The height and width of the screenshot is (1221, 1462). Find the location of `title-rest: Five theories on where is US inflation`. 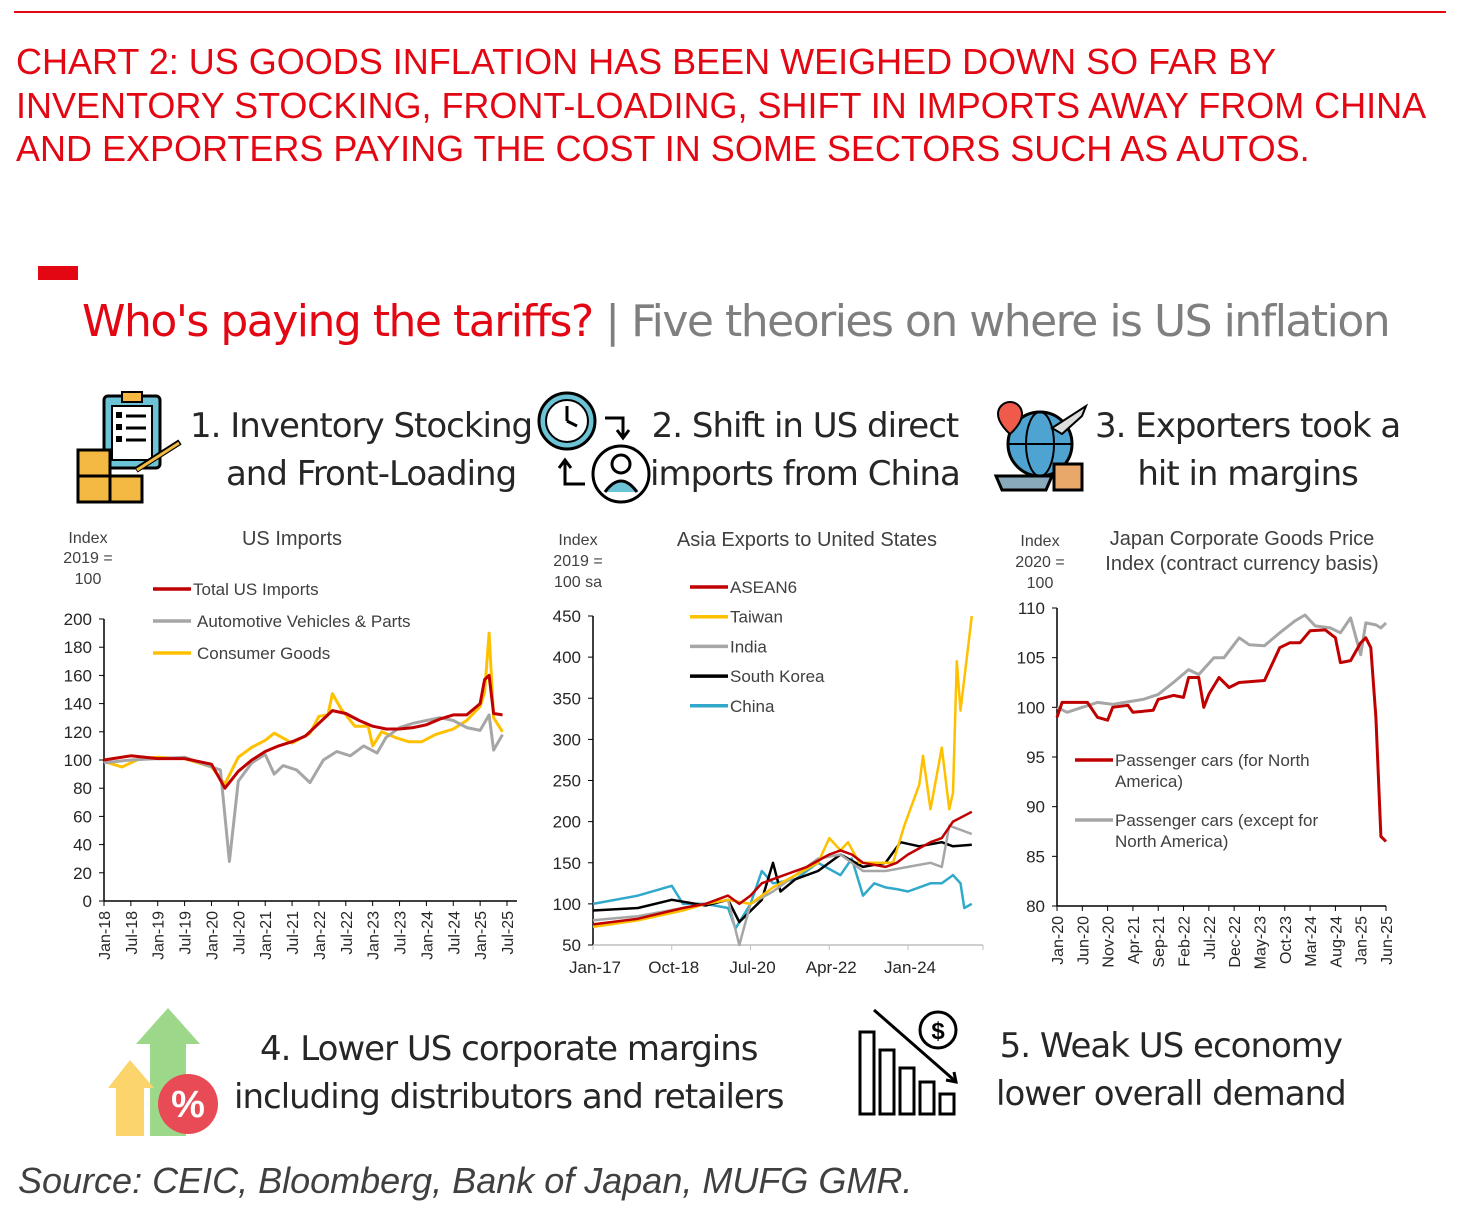

title-rest: Five theories on where is US inflation is located at coordinates (1011, 321).